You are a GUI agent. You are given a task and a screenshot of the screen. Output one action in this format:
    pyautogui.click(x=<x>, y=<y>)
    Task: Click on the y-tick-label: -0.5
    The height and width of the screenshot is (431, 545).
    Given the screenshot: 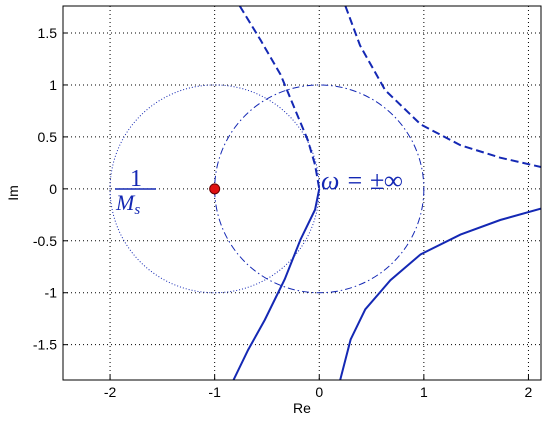 What is the action you would take?
    pyautogui.click(x=45, y=241)
    